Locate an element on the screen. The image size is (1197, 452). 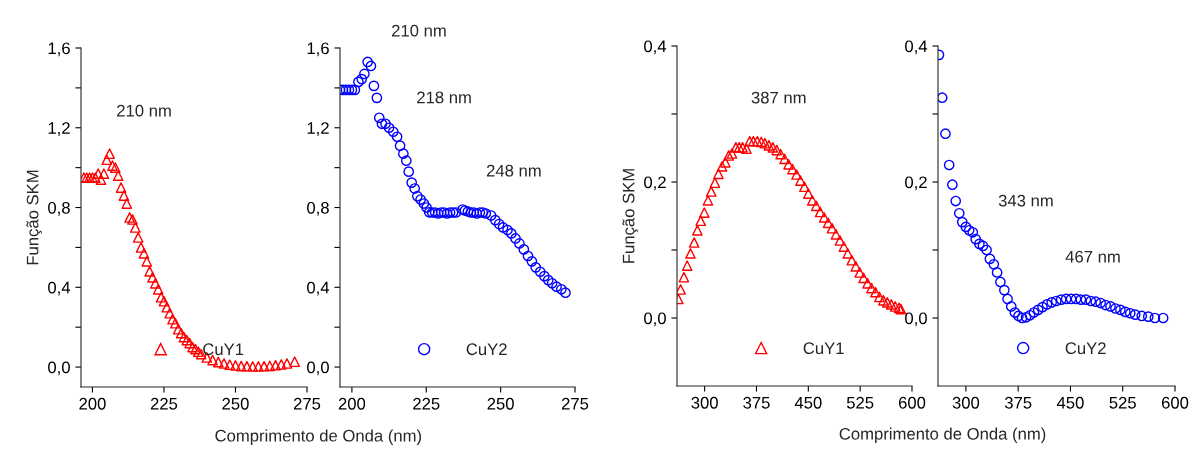
annotation: 467 nm is located at coordinates (1092, 256).